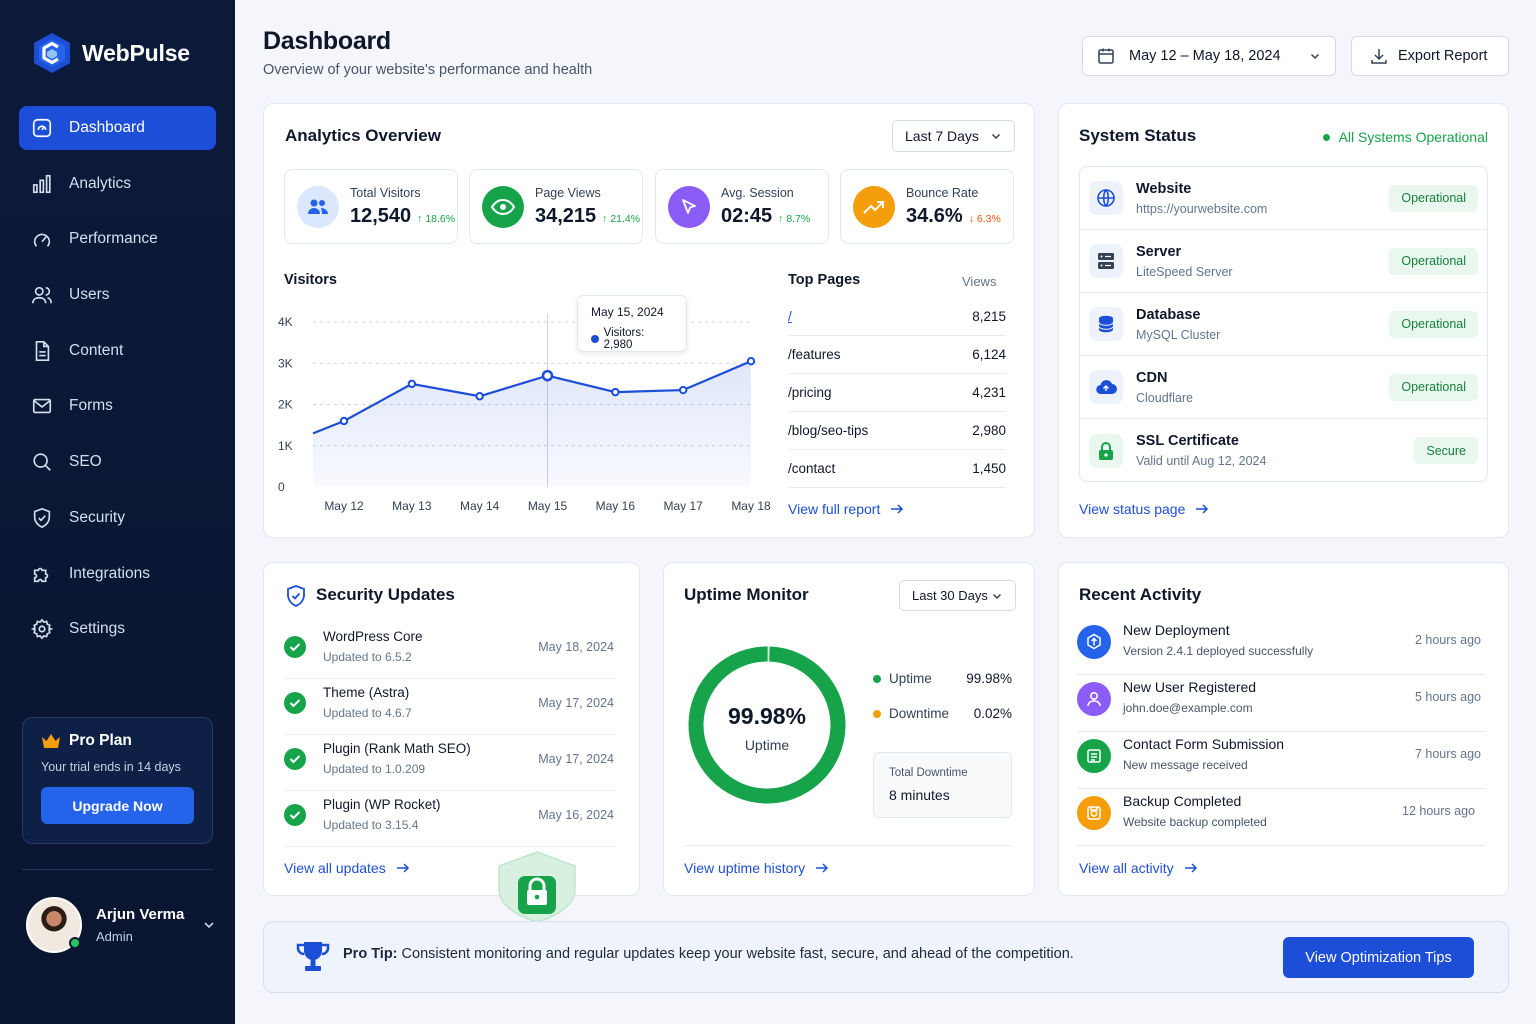  I want to click on stat-label: Bounce Rate, so click(942, 192).